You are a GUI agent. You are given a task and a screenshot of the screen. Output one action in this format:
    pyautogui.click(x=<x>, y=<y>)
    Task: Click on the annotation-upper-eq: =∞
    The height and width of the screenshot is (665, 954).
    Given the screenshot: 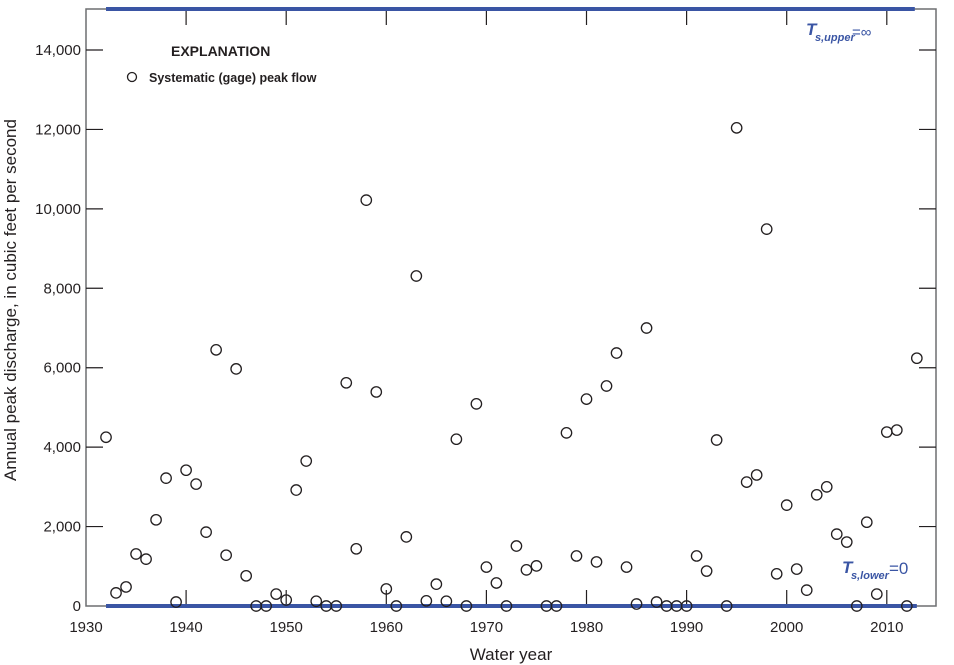 What is the action you would take?
    pyautogui.click(x=862, y=32)
    